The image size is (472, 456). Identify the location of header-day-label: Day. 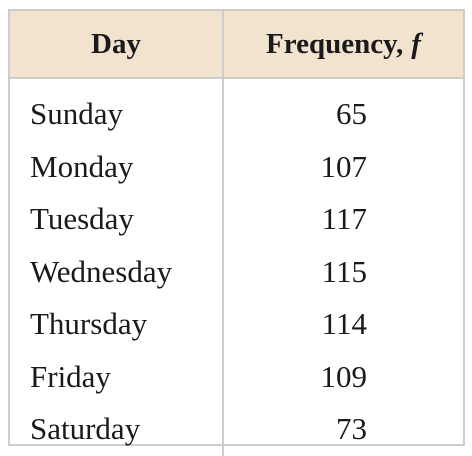
(116, 43).